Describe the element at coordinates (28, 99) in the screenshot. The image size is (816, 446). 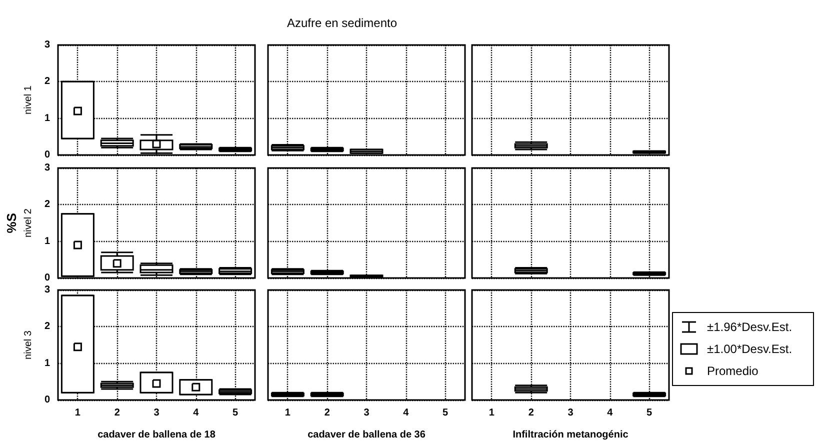
I see `y-axis-title: nivel 1` at that location.